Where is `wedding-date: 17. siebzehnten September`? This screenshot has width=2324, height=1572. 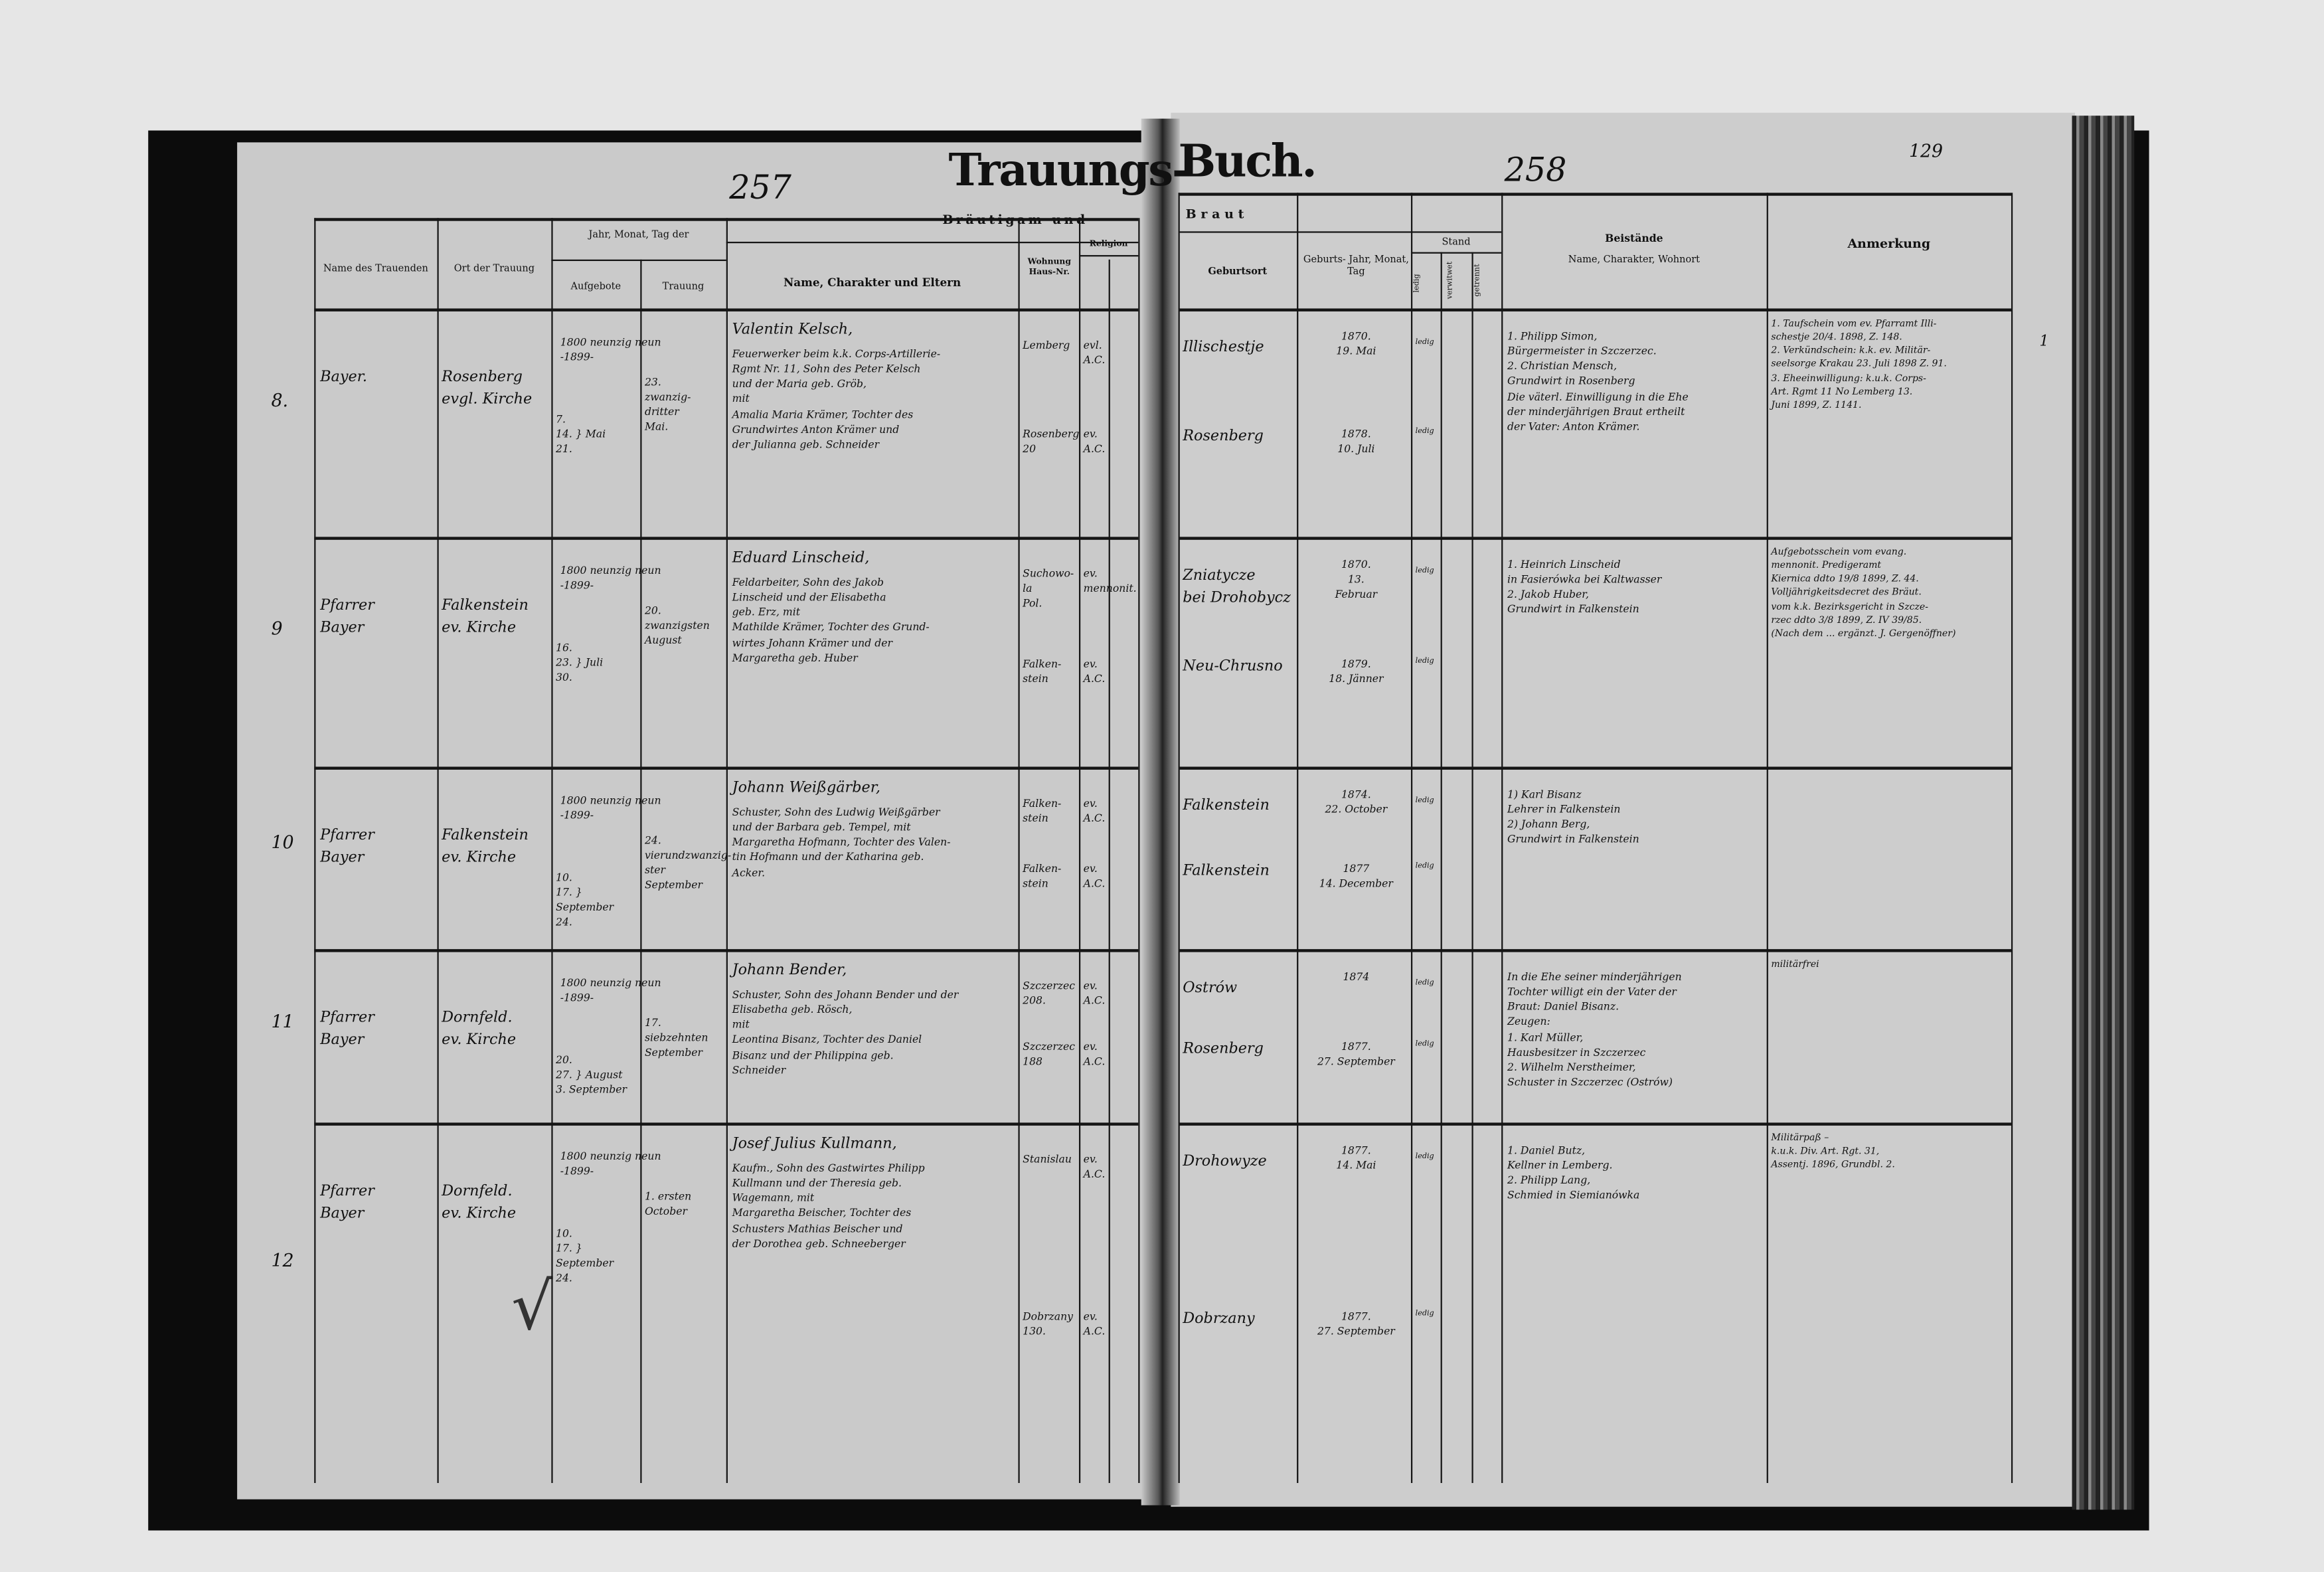
wedding-date: 17. siebzehnten September is located at coordinates (676, 1038).